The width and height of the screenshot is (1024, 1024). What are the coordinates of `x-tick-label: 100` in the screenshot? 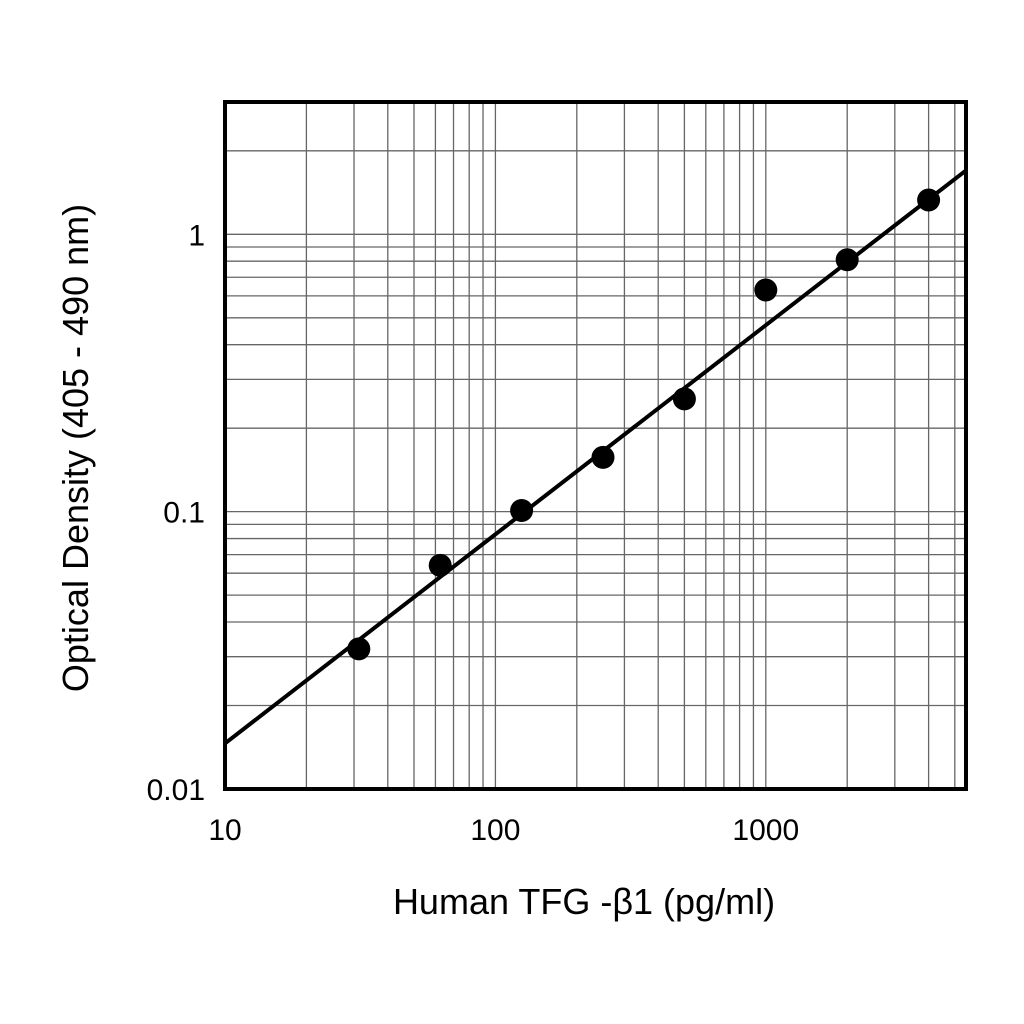 It's located at (495, 830).